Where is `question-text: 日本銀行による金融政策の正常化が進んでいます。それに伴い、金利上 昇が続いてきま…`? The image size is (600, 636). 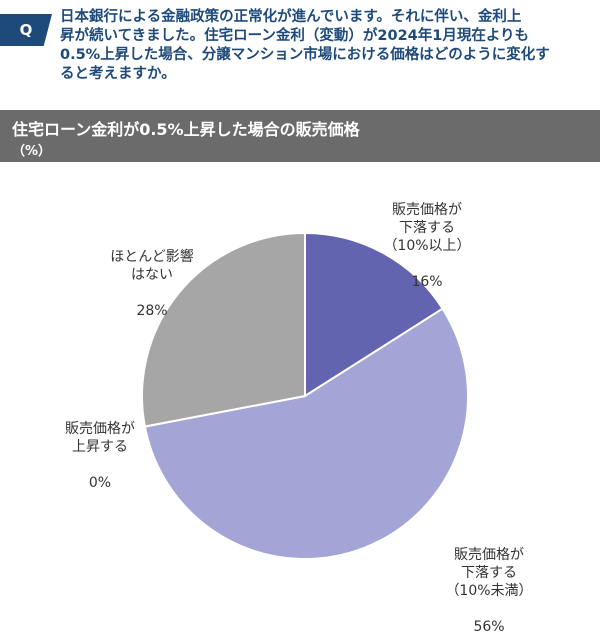 question-text: 日本銀行による金融政策の正常化が進んでいます。それに伴い、金利上 昇が続いてきま… is located at coordinates (305, 45).